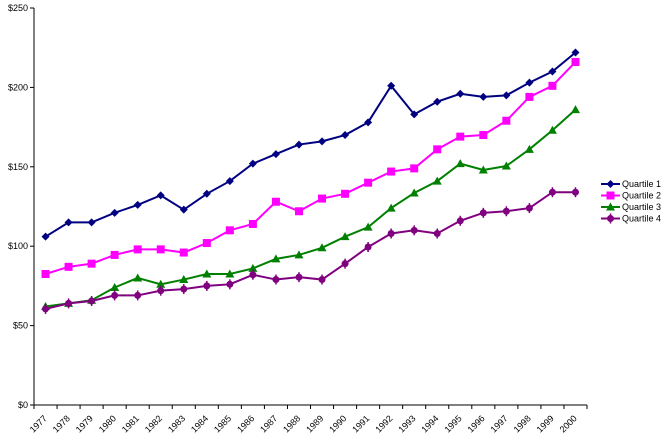 The width and height of the screenshot is (670, 447). What do you see at coordinates (20, 326) in the screenshot?
I see `y-tick-label: $50` at bounding box center [20, 326].